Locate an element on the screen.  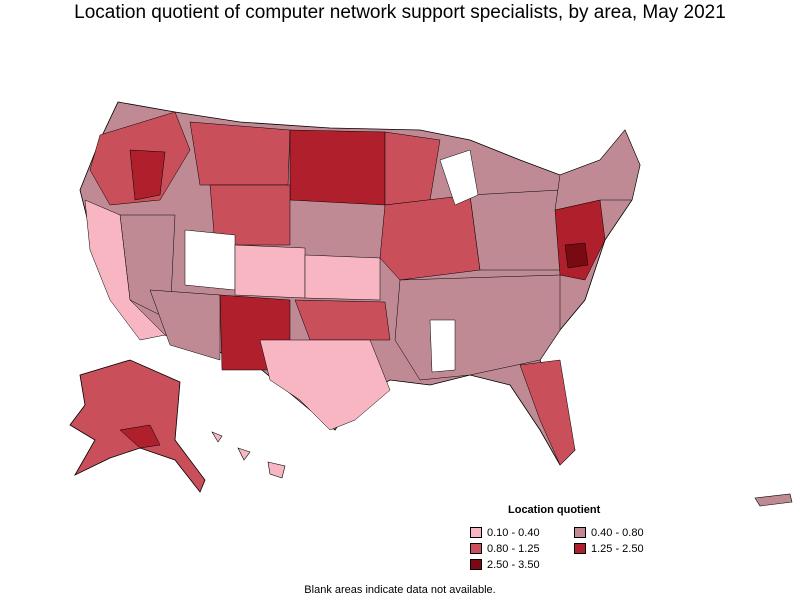
legend-label-1: 0.10 - 0.40 is located at coordinates (513, 532).